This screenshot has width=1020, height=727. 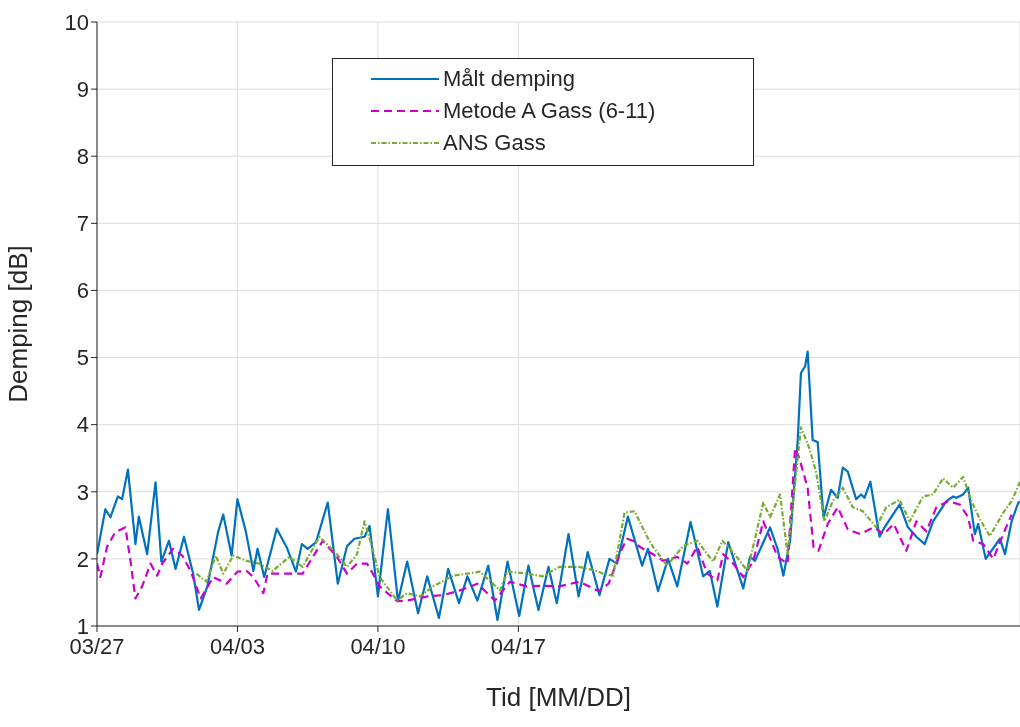 What do you see at coordinates (82, 492) in the screenshot?
I see `y-tick-label: 3` at bounding box center [82, 492].